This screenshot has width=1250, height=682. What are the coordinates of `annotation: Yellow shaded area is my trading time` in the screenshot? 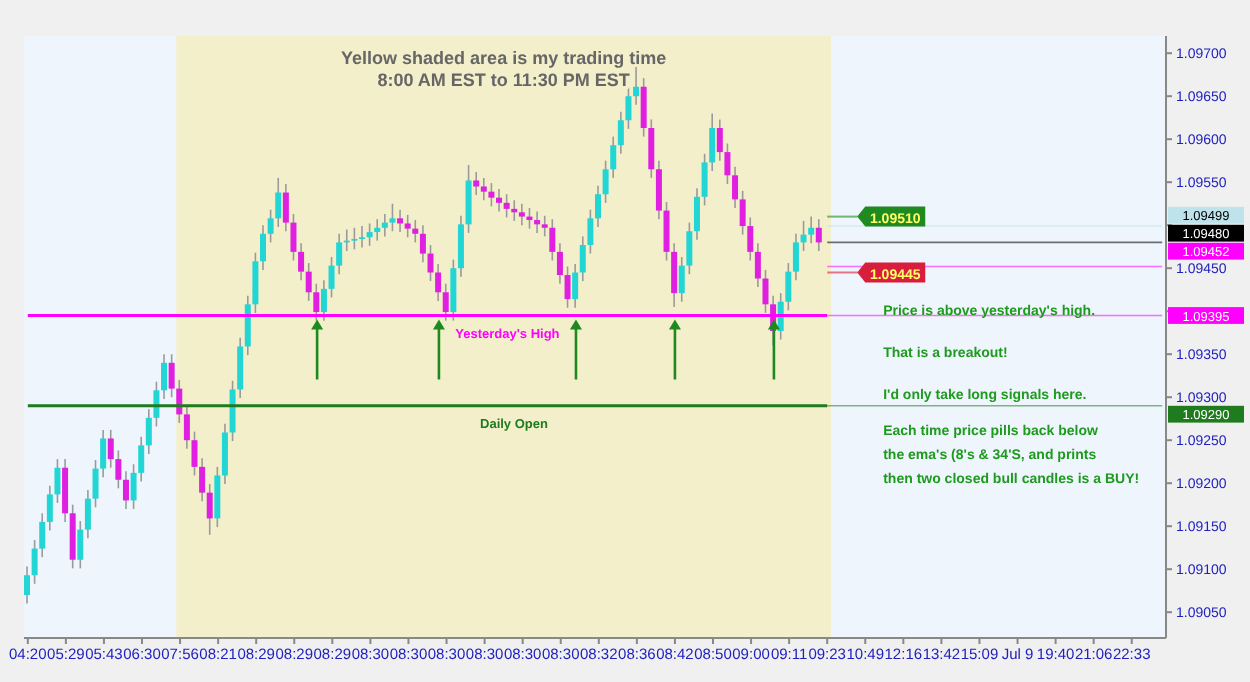 It's located at (504, 58).